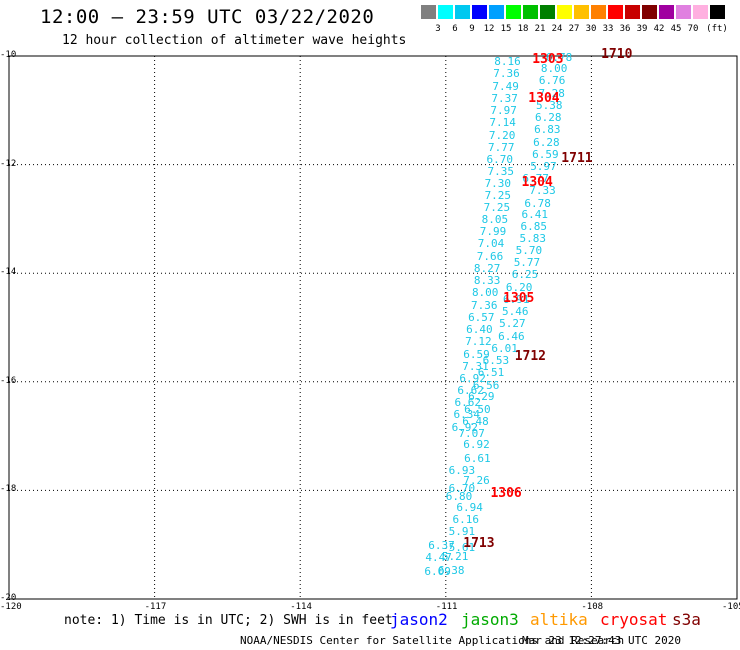  I want to click on wave-height-reading: 6.09, so click(437, 571).